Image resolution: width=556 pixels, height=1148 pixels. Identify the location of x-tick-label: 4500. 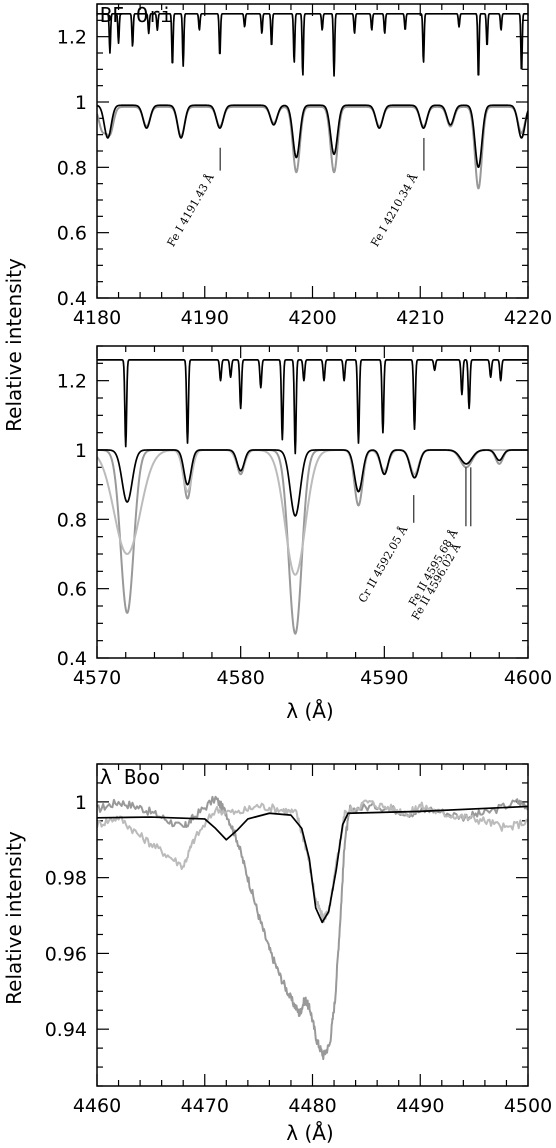
(528, 1106).